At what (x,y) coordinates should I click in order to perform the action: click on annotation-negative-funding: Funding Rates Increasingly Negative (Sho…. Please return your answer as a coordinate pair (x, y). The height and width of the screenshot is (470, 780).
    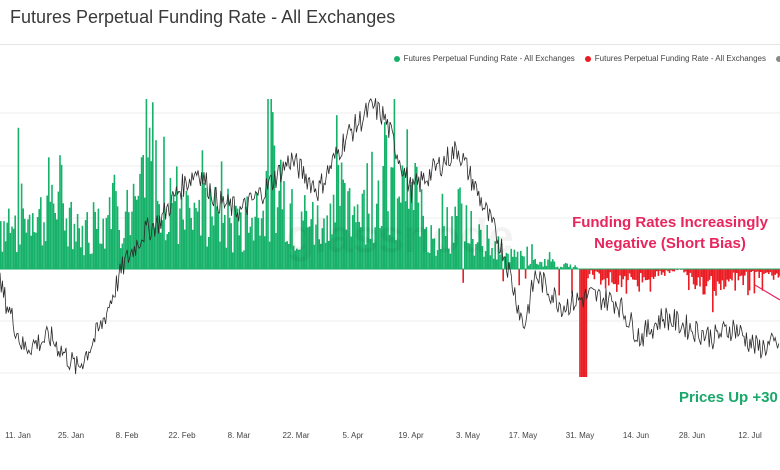
    Looking at the image, I should click on (650, 233).